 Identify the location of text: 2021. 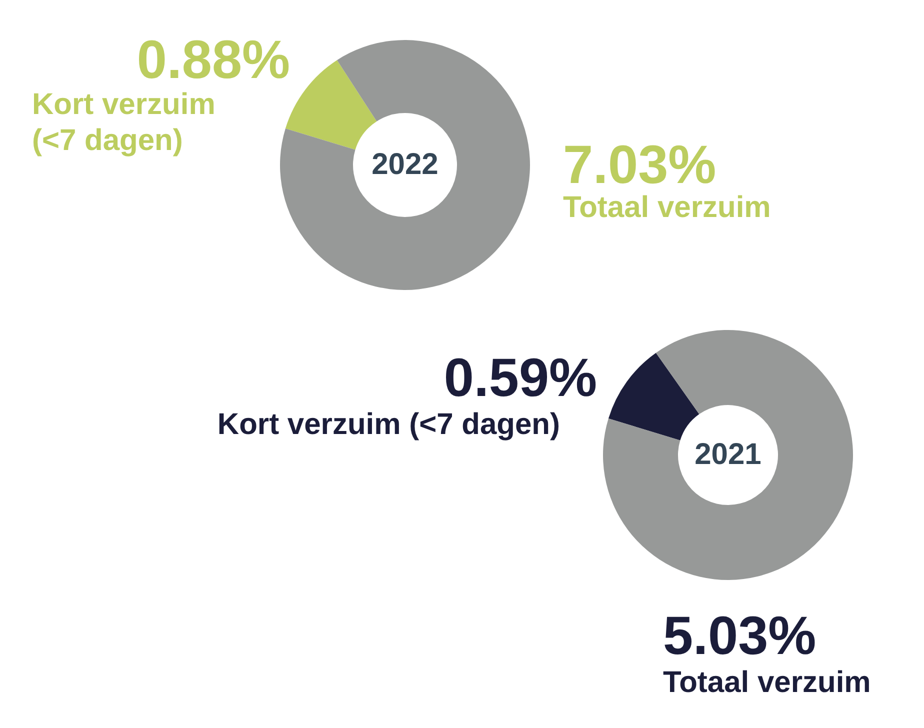
(728, 454).